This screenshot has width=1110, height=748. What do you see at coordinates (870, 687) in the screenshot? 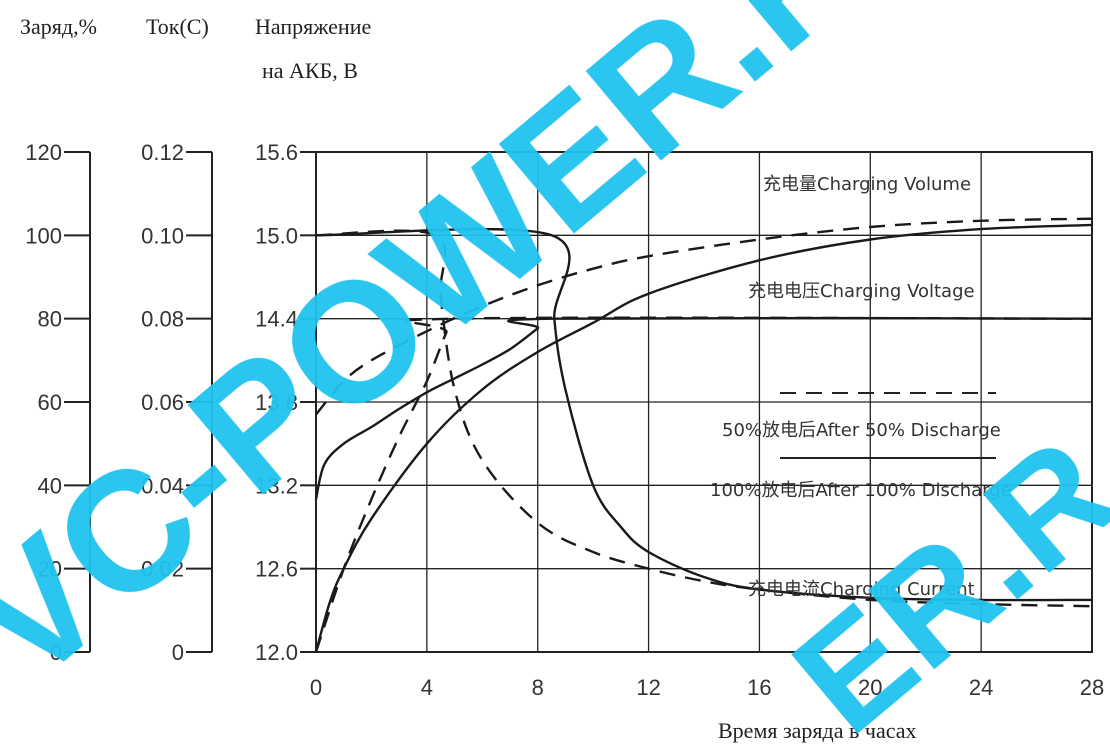
I see `x-tick-label: 20` at bounding box center [870, 687].